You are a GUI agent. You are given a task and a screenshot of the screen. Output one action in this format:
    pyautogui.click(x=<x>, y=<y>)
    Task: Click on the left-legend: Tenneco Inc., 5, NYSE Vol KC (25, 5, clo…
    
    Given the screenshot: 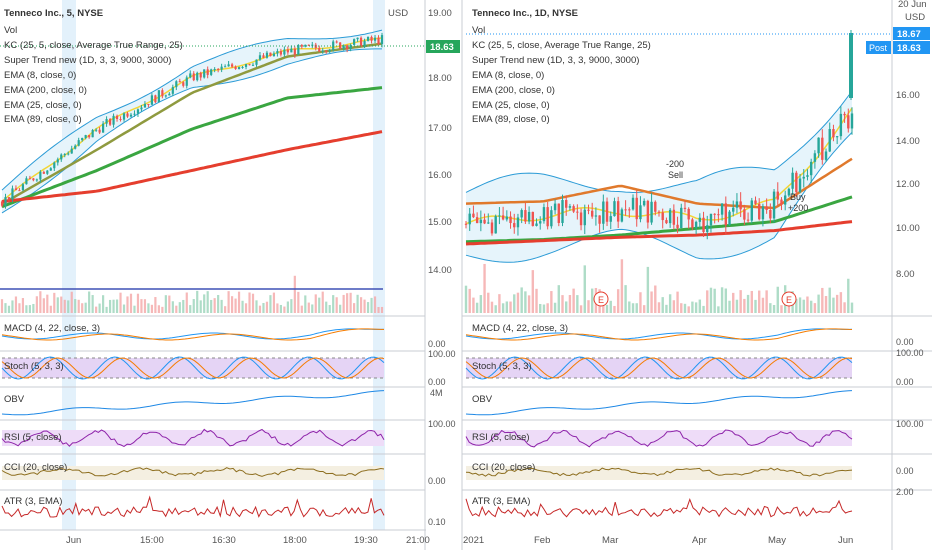 What is the action you would take?
    pyautogui.click(x=93, y=66)
    